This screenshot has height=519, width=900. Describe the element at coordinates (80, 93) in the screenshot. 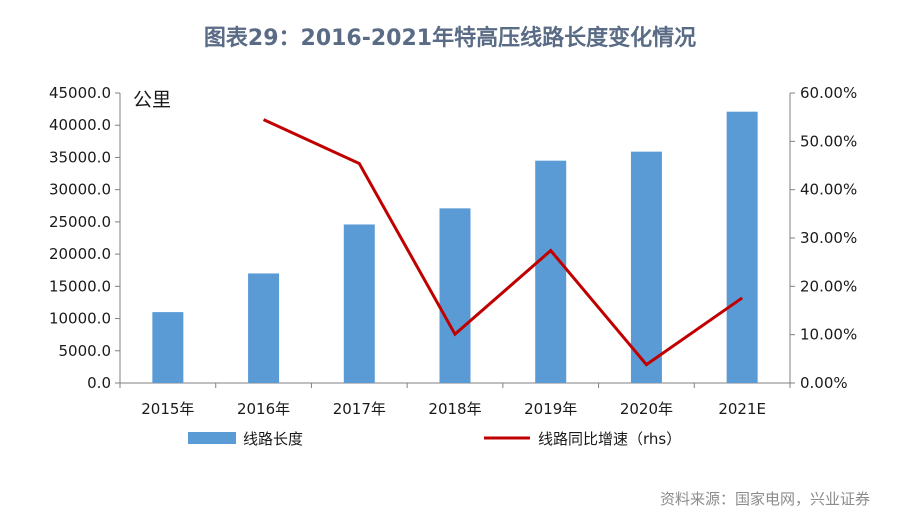

I see `y-left-tick-label: 45000.0` at that location.